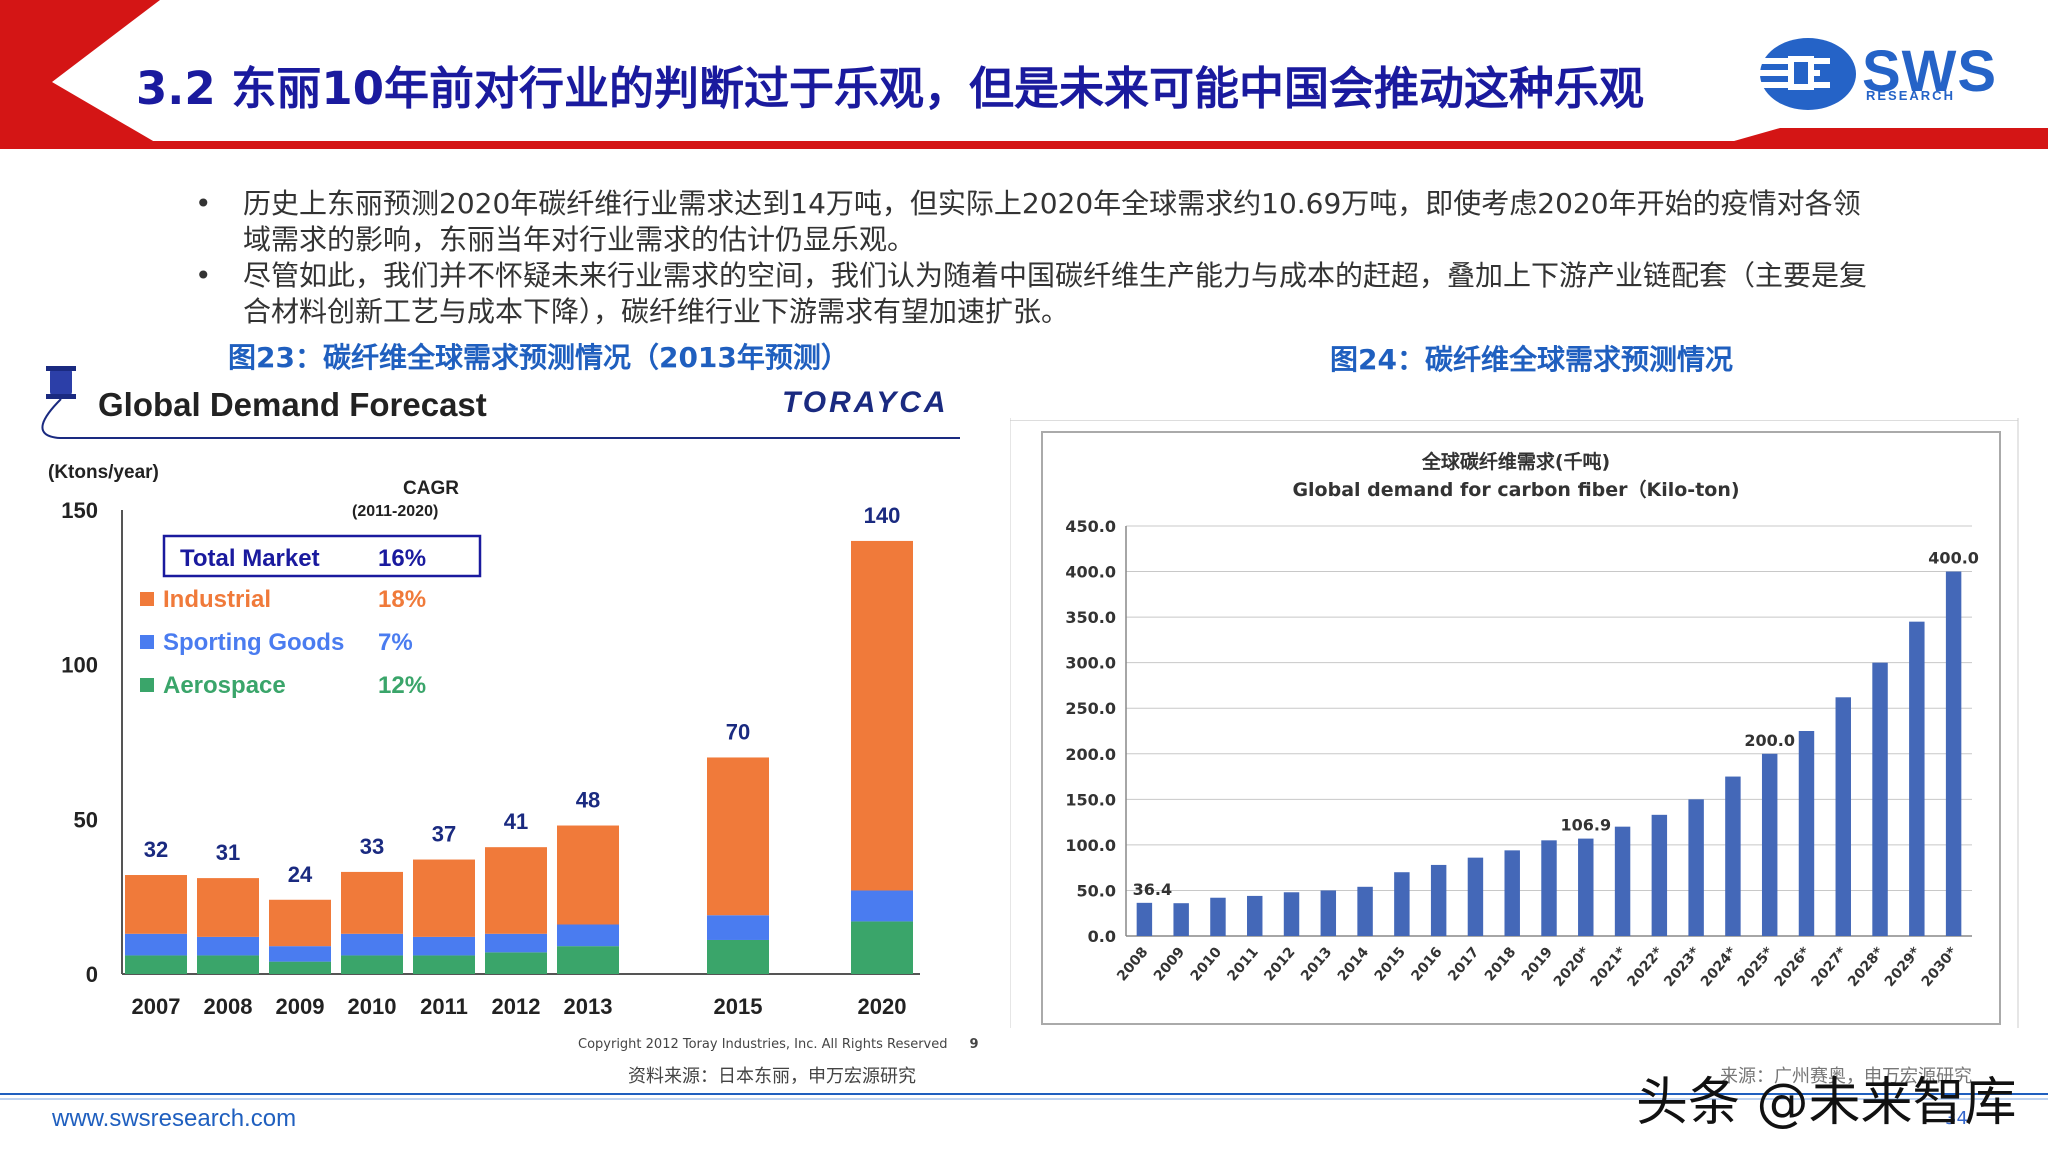 The width and height of the screenshot is (2048, 1152). Describe the element at coordinates (224, 685) in the screenshot. I see `legend-label: Aerospace` at that location.